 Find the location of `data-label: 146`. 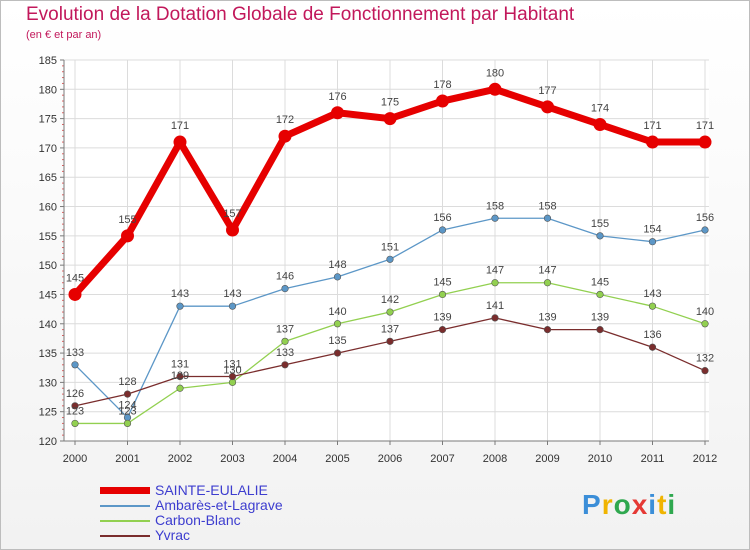

data-label: 146 is located at coordinates (285, 277).